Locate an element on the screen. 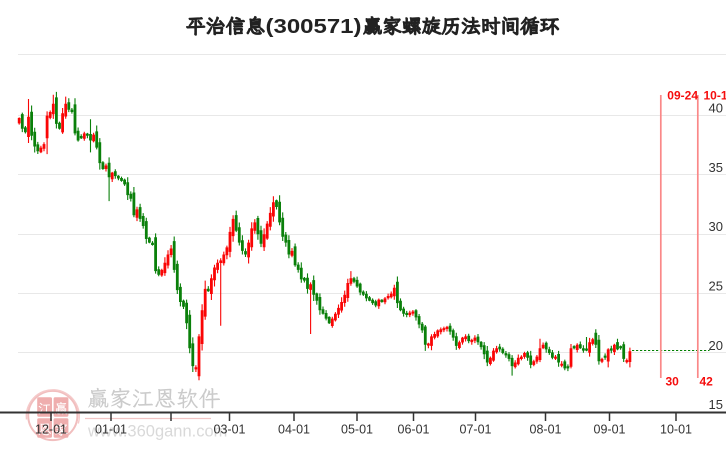 This screenshot has height=455, width=726. svg-text: 40 is located at coordinates (716, 107).